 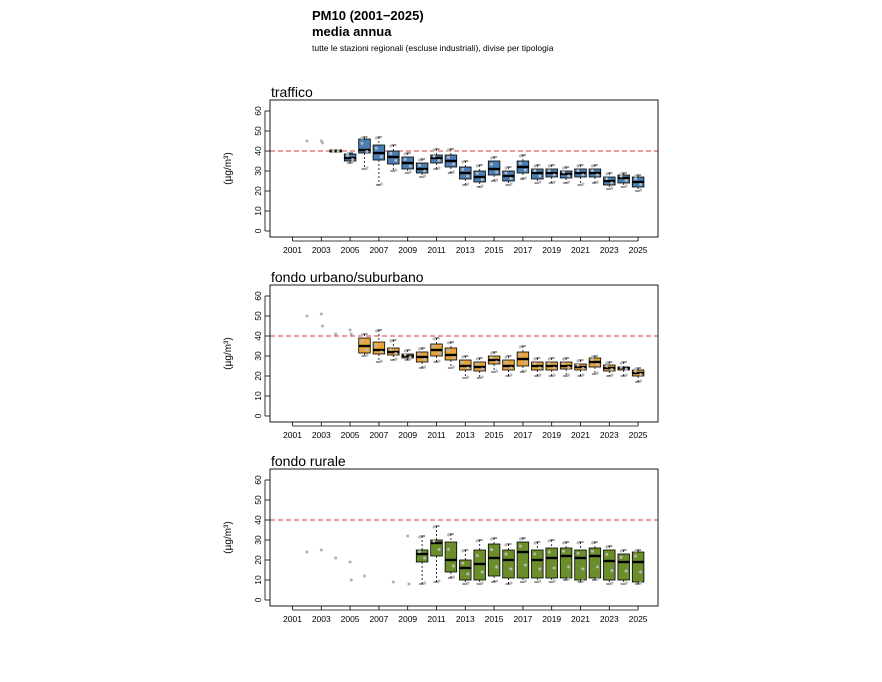 What do you see at coordinates (465, 619) in the screenshot?
I see `x-tick-label: 2013` at bounding box center [465, 619].